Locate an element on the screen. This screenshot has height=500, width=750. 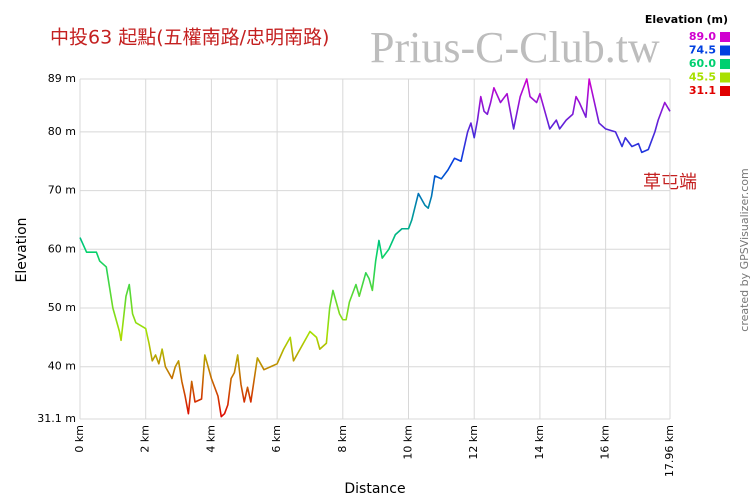
x-tick-label: 14 km is located at coordinates (539, 442).